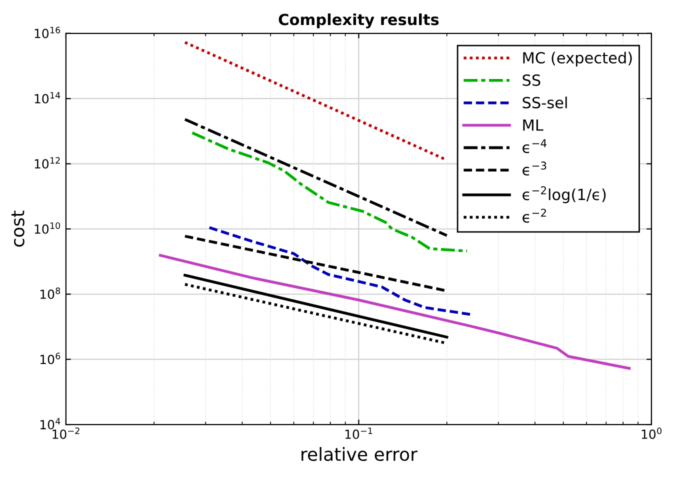 The height and width of the screenshot is (477, 673). Describe the element at coordinates (17, 228) in the screenshot. I see `y-axis-title: cost` at that location.